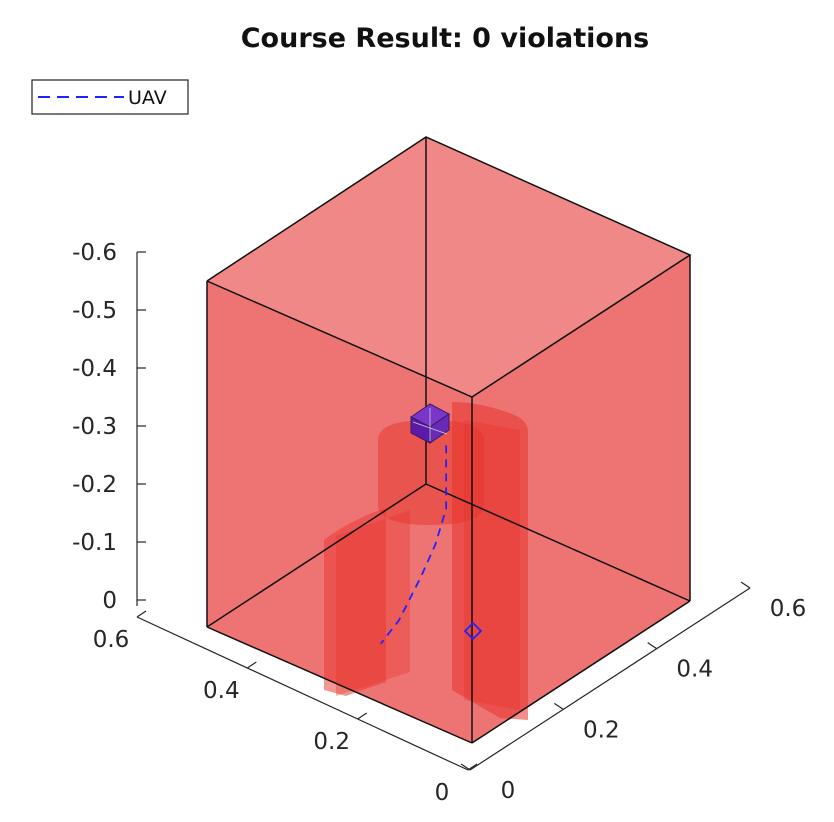 The image size is (834, 822). I want to click on z-tick-label: 0, so click(109, 601).